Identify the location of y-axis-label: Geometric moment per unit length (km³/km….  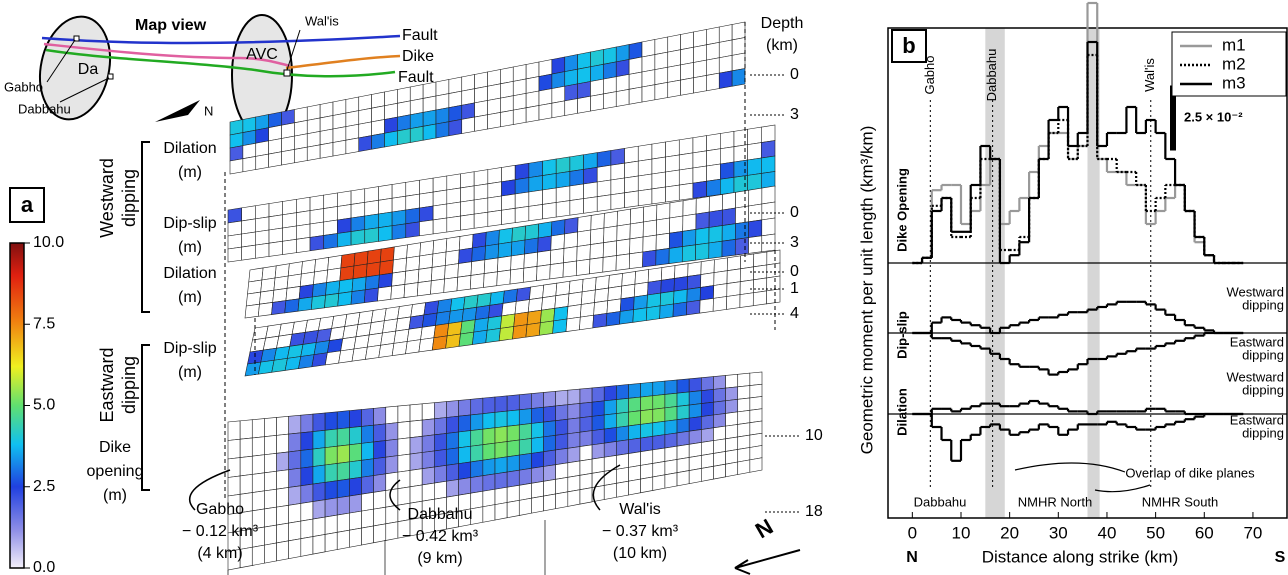
(866, 290).